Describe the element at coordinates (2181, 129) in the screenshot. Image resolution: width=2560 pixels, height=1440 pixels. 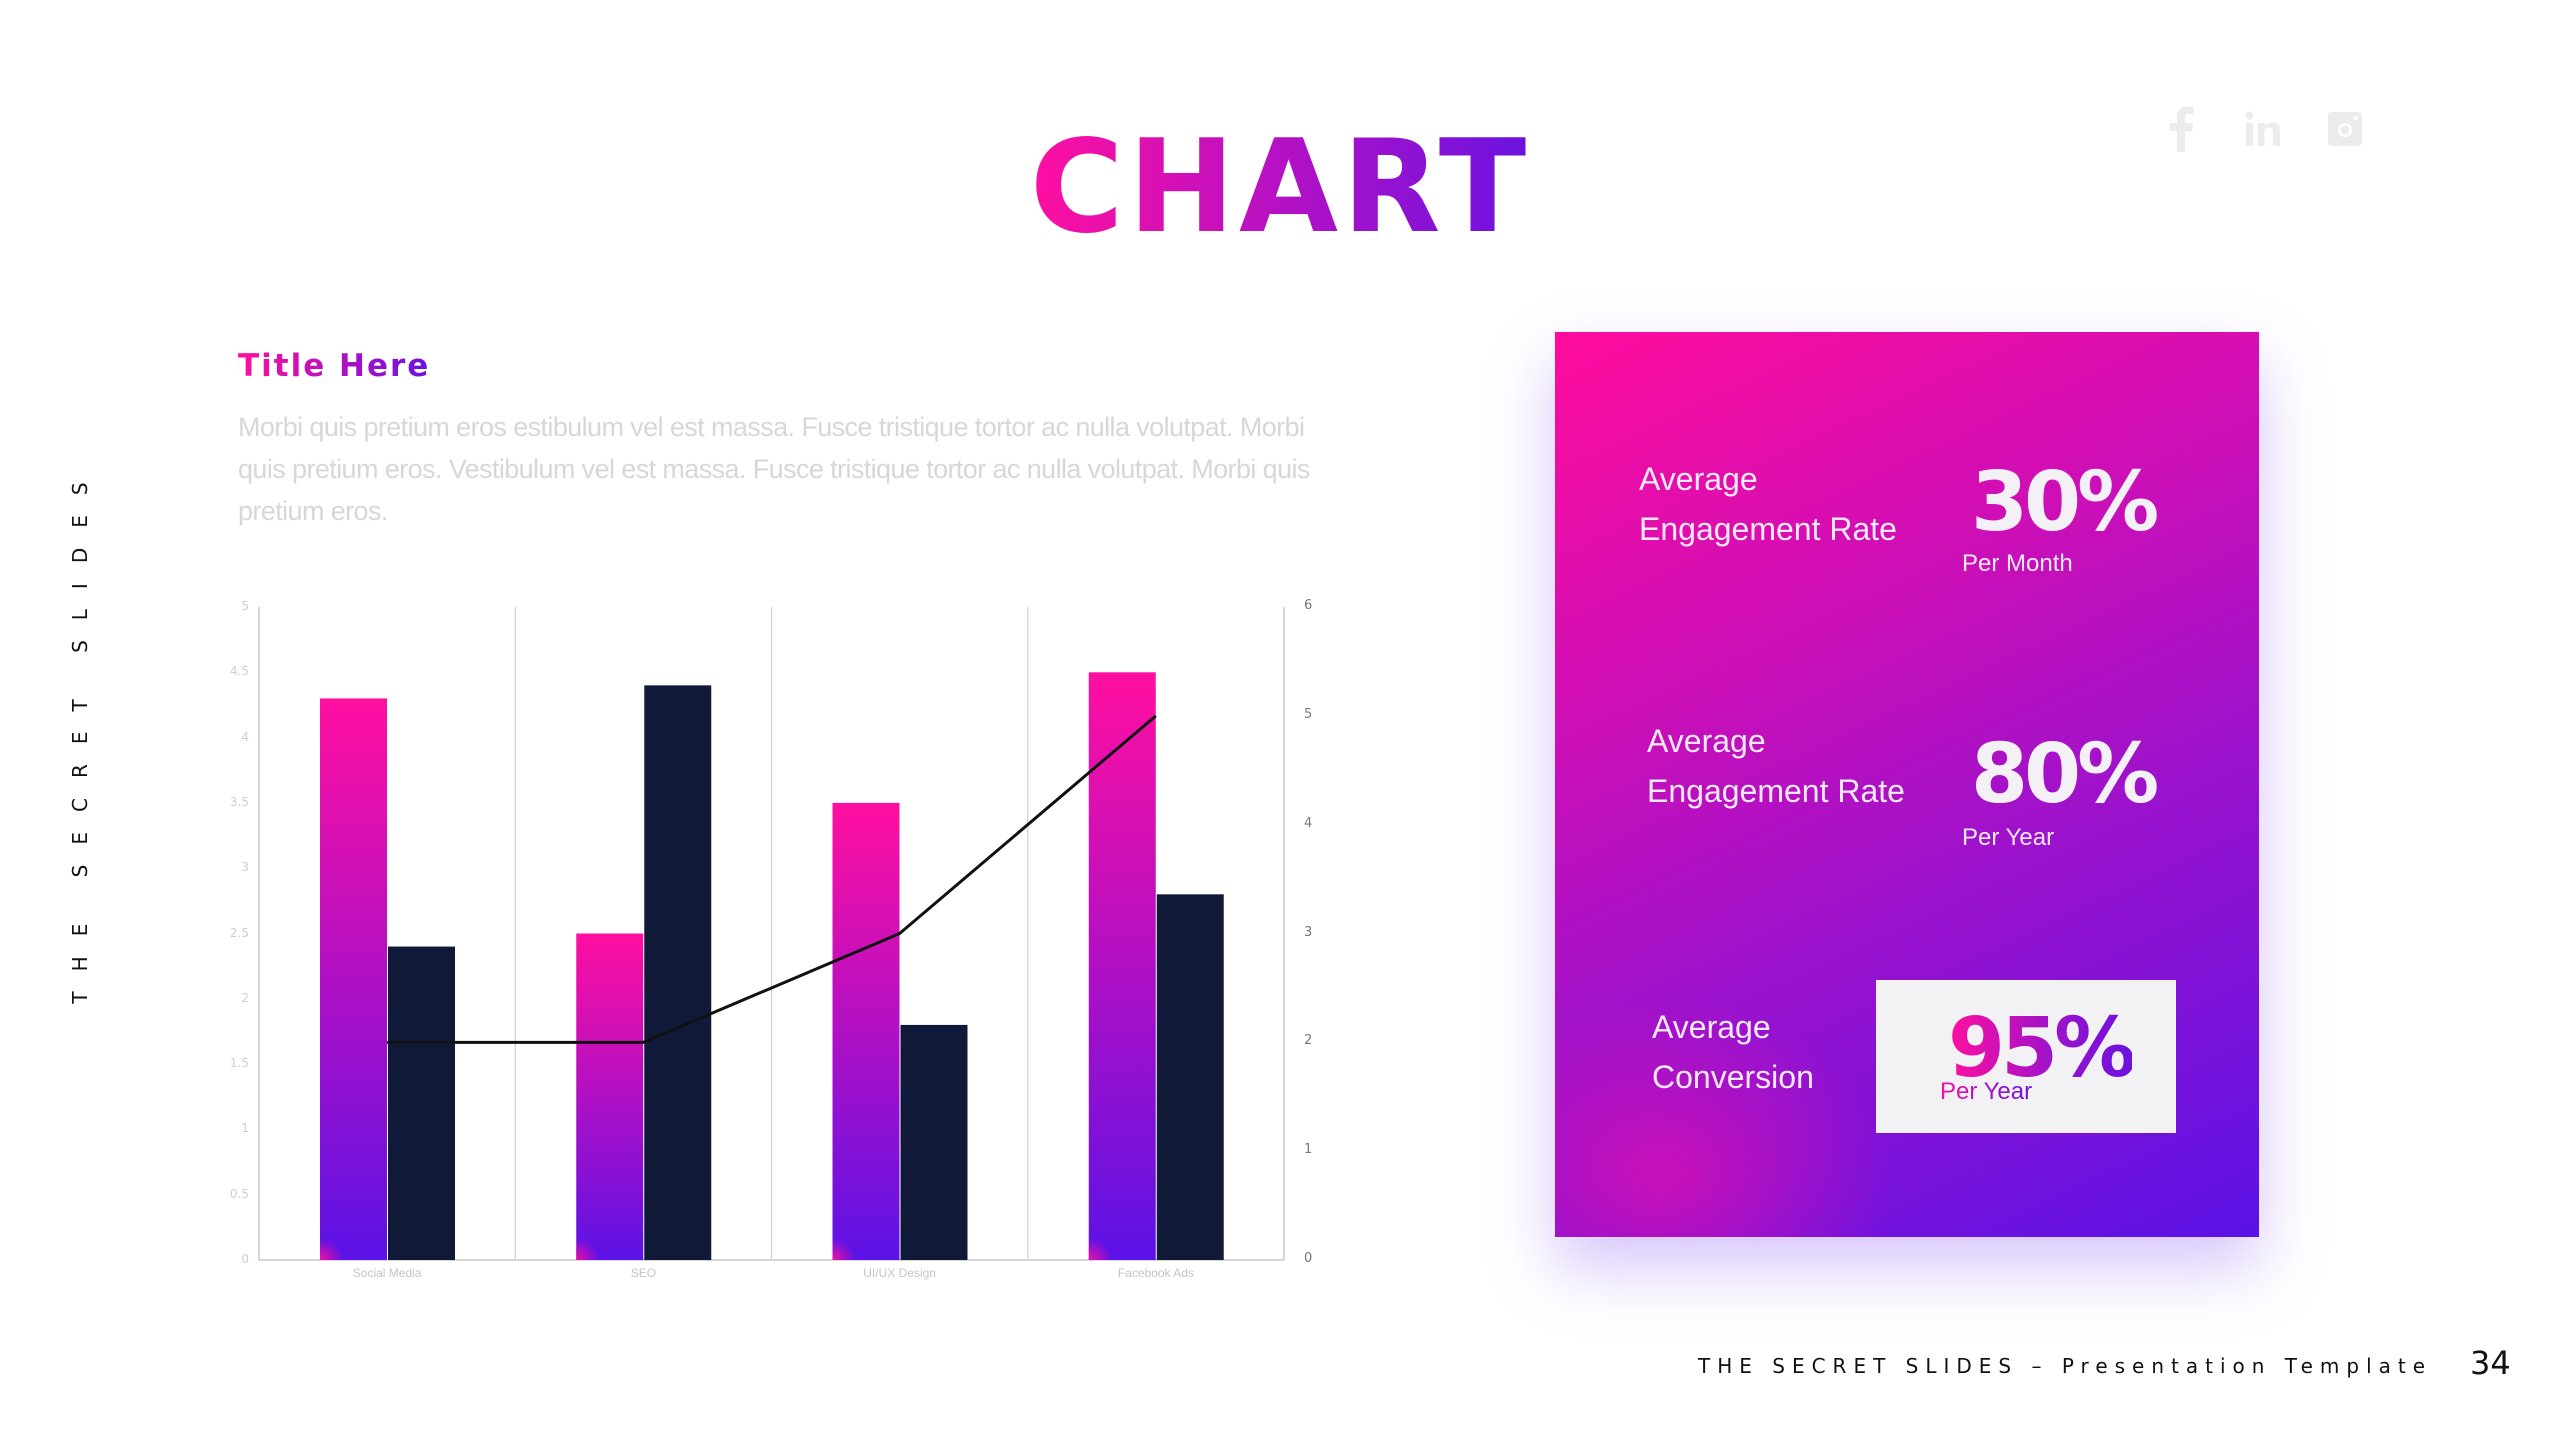
I see `facebook-icon` at that location.